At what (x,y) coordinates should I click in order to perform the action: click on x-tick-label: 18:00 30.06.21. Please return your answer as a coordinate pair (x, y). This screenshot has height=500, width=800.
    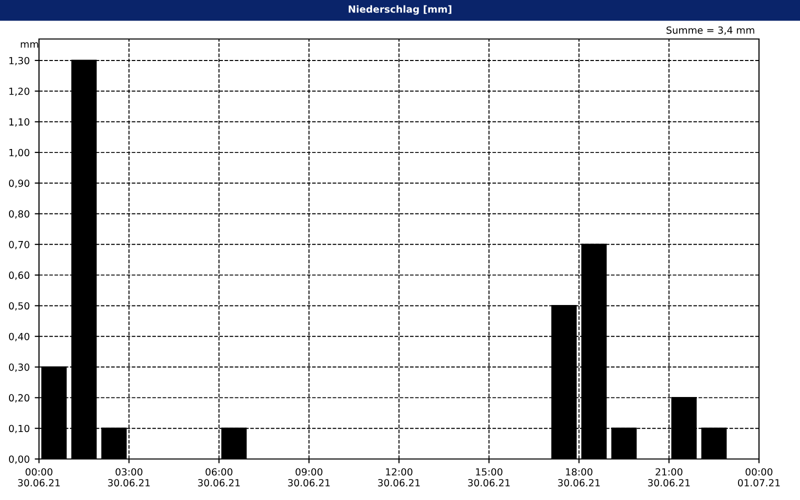
    Looking at the image, I should click on (579, 477).